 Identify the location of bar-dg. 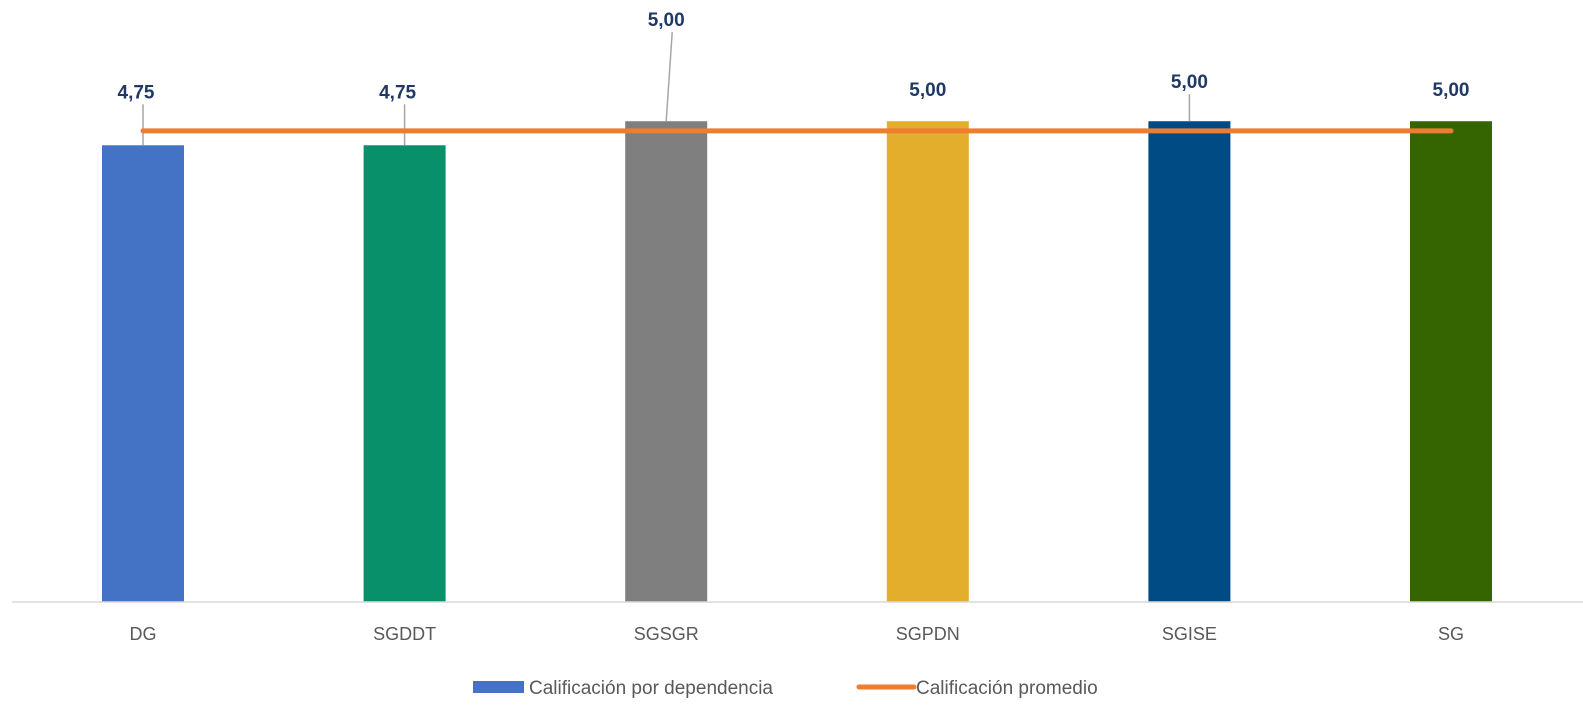
(143, 373).